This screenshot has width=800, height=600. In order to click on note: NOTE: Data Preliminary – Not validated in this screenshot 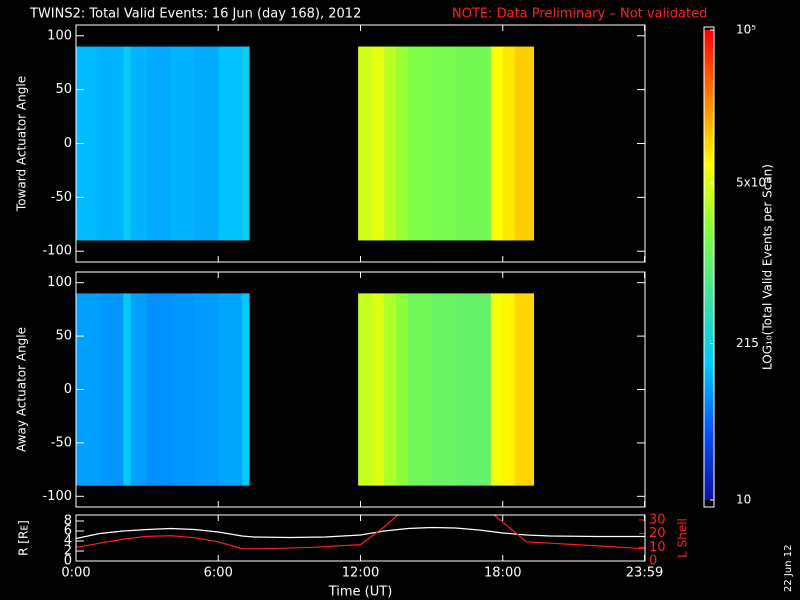, I will do `click(579, 14)`.